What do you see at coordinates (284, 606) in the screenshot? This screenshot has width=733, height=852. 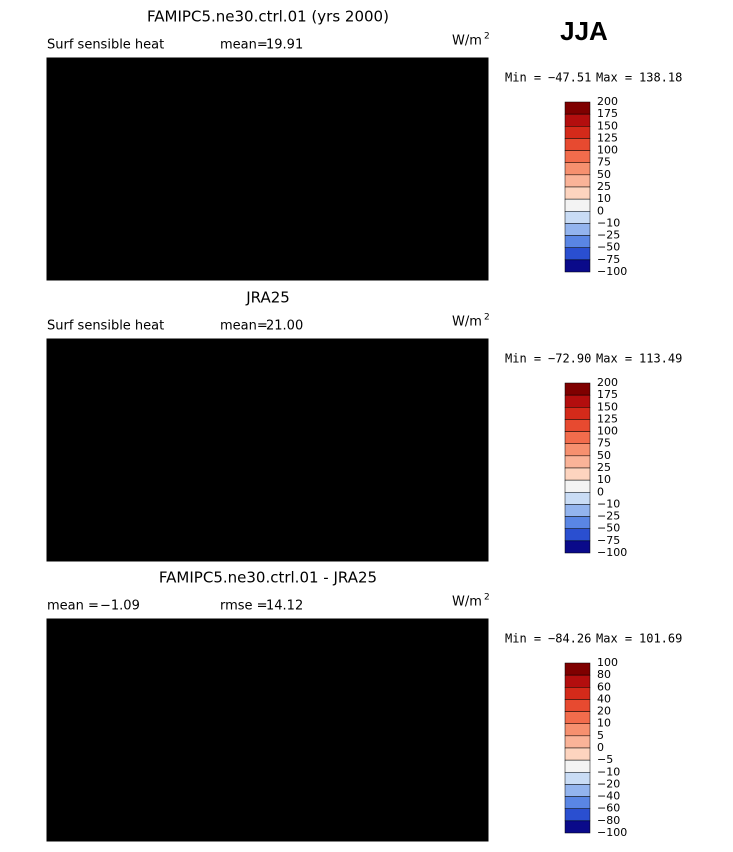 I see `stat-value: 14.12` at bounding box center [284, 606].